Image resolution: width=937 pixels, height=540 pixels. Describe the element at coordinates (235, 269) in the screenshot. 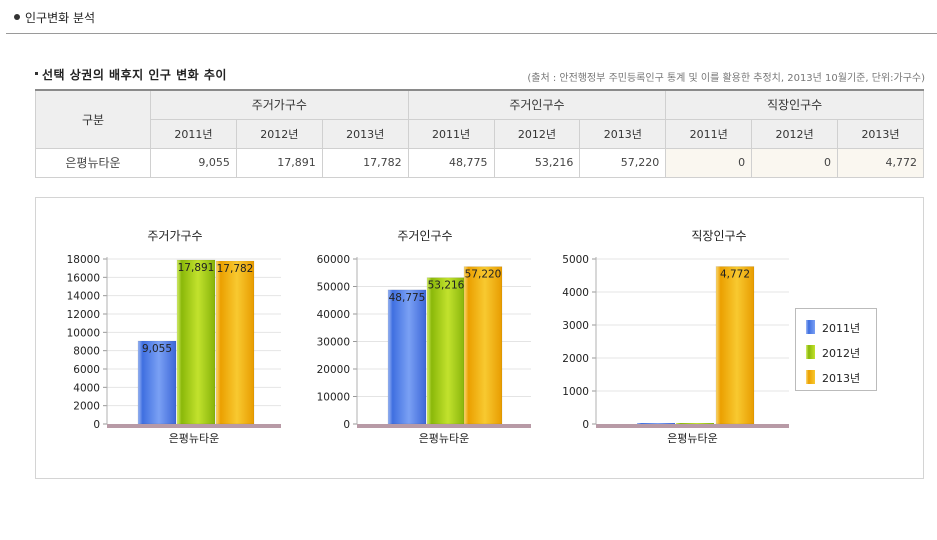

I see `data-label: 17,782` at that location.